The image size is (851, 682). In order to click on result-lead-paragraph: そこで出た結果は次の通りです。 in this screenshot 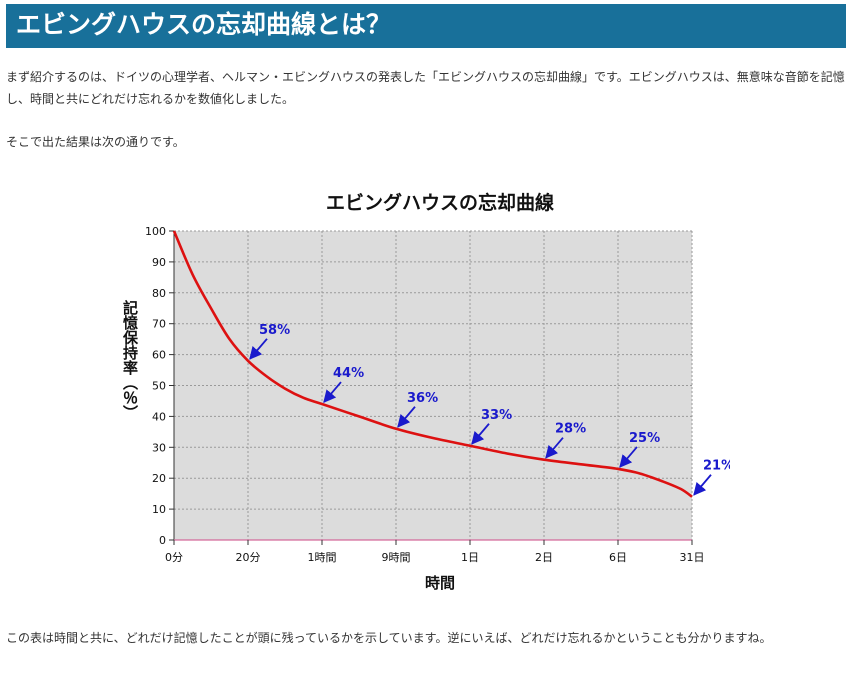, I will do `click(95, 142)`.